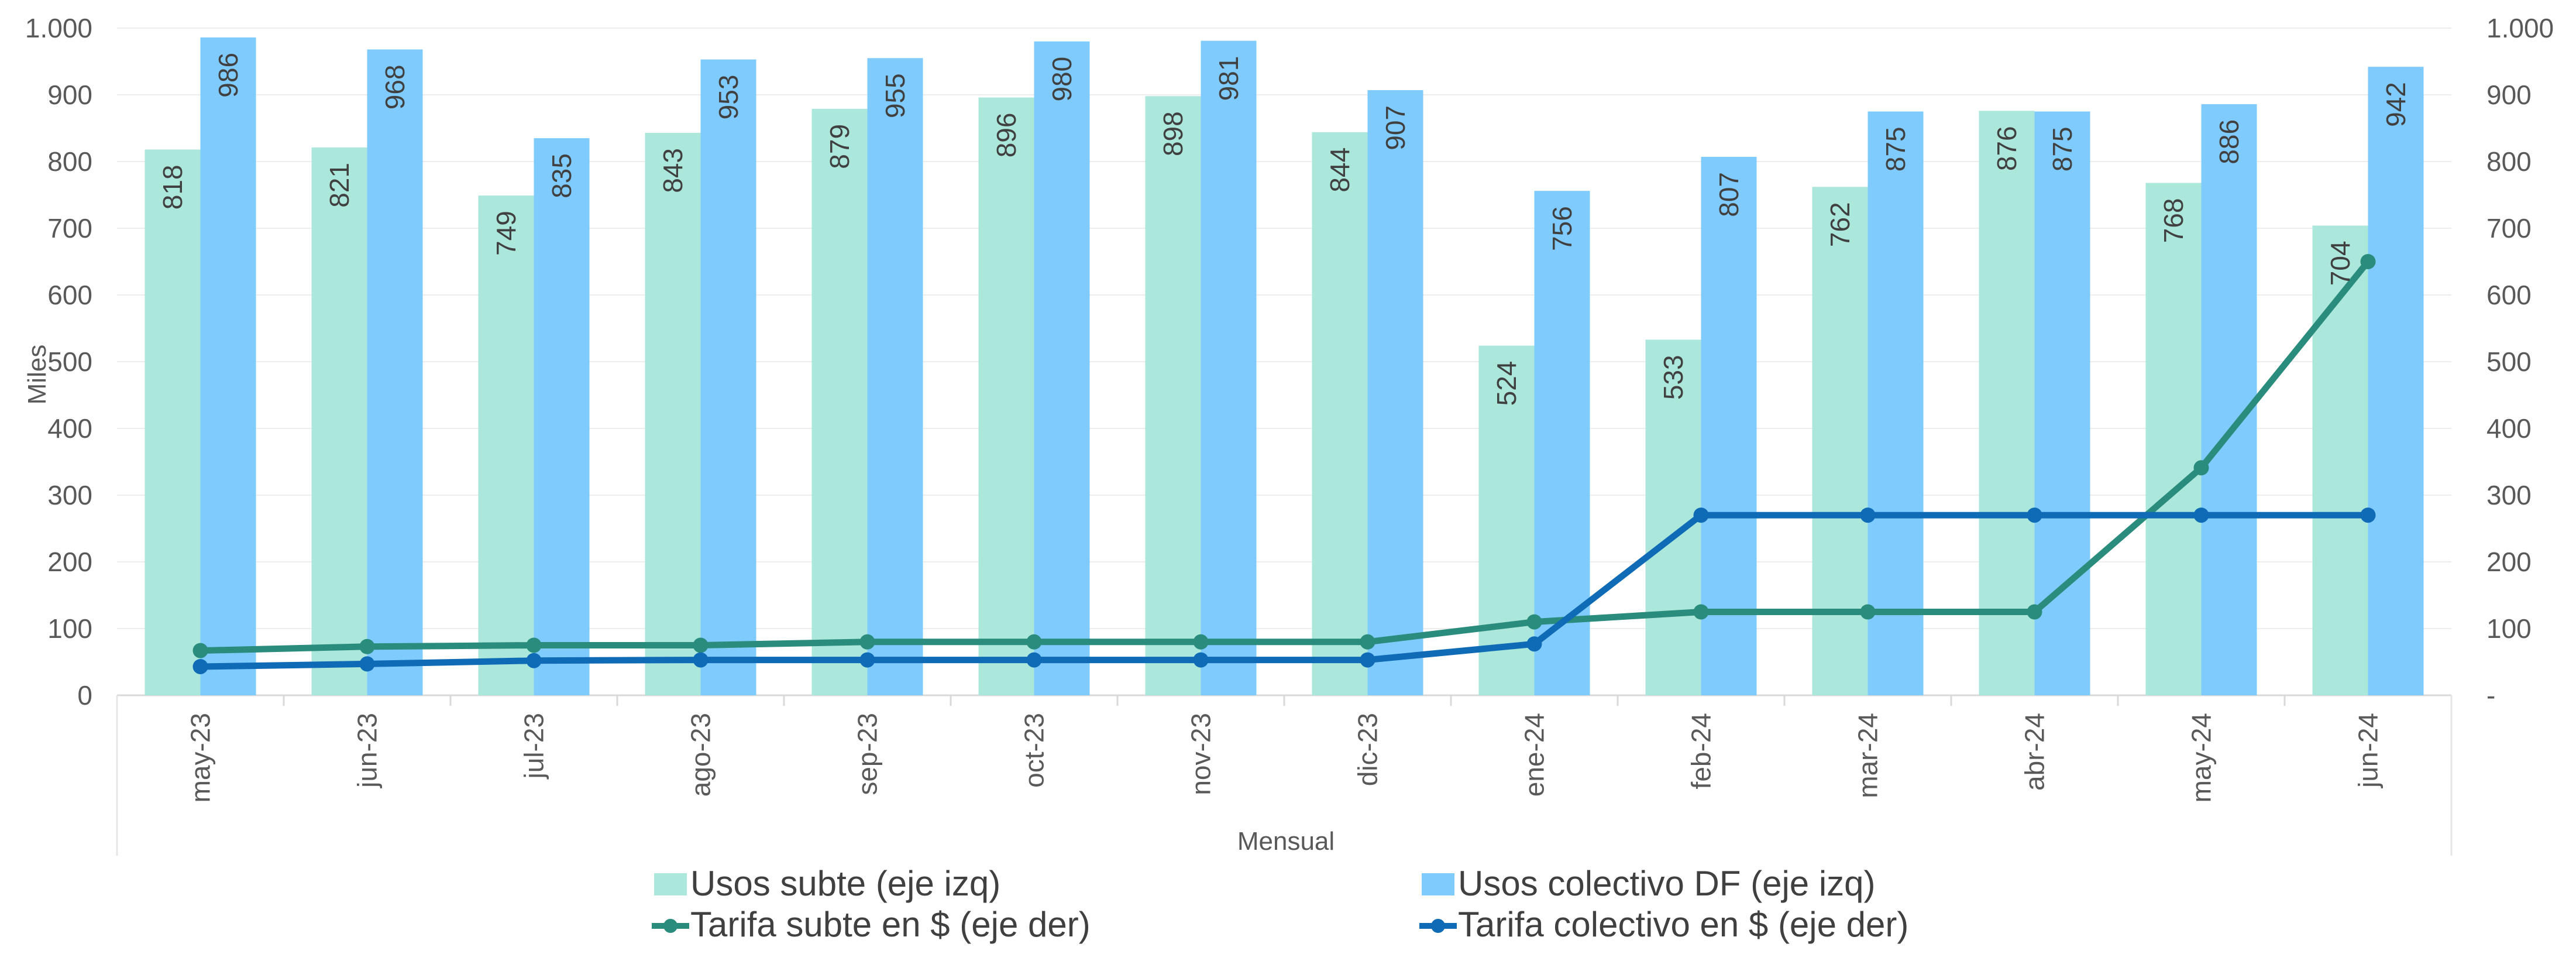 The width and height of the screenshot is (2576, 961). Describe the element at coordinates (2509, 495) in the screenshot. I see `y-right-tick-label: 300` at that location.